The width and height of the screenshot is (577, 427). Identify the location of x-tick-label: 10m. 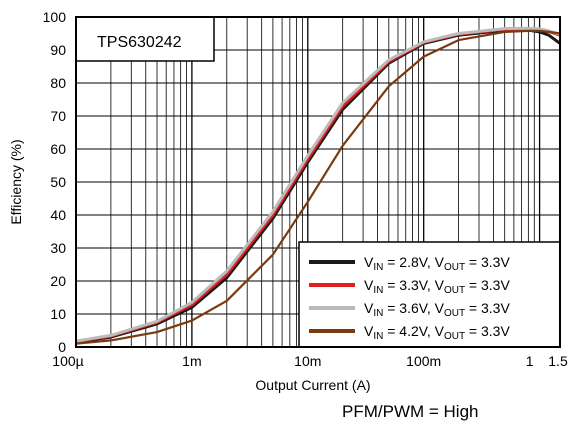
(307, 361).